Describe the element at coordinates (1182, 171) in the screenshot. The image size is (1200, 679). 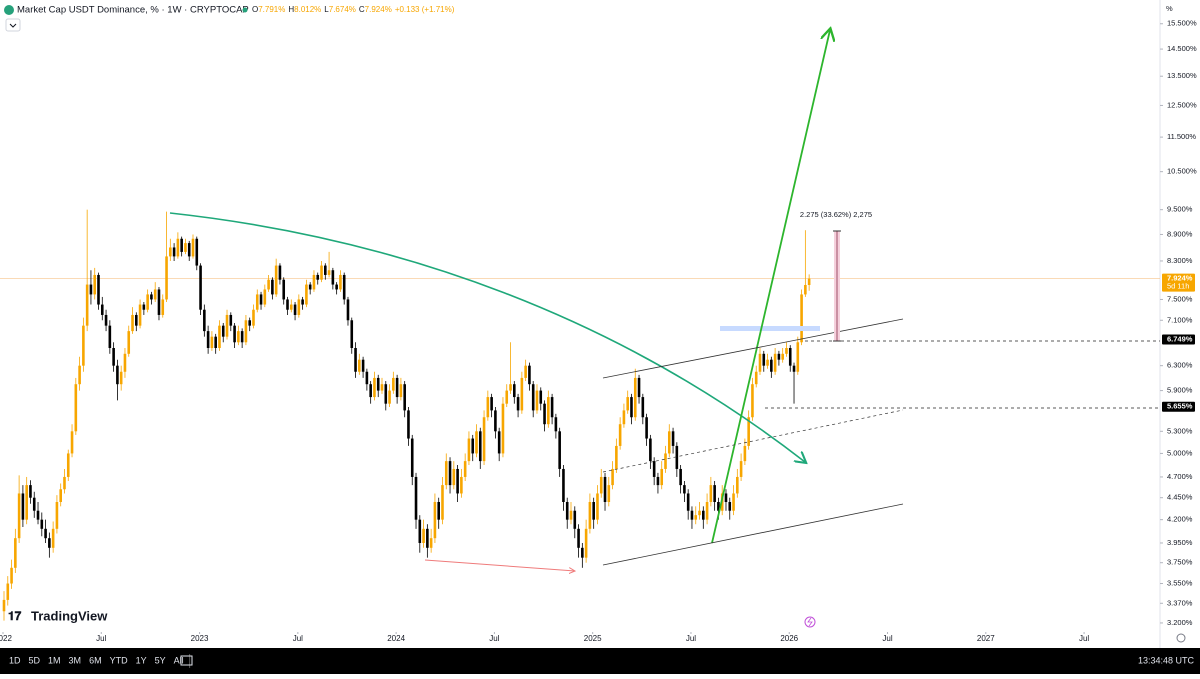
I see `y-tick-label: 10.500%` at that location.